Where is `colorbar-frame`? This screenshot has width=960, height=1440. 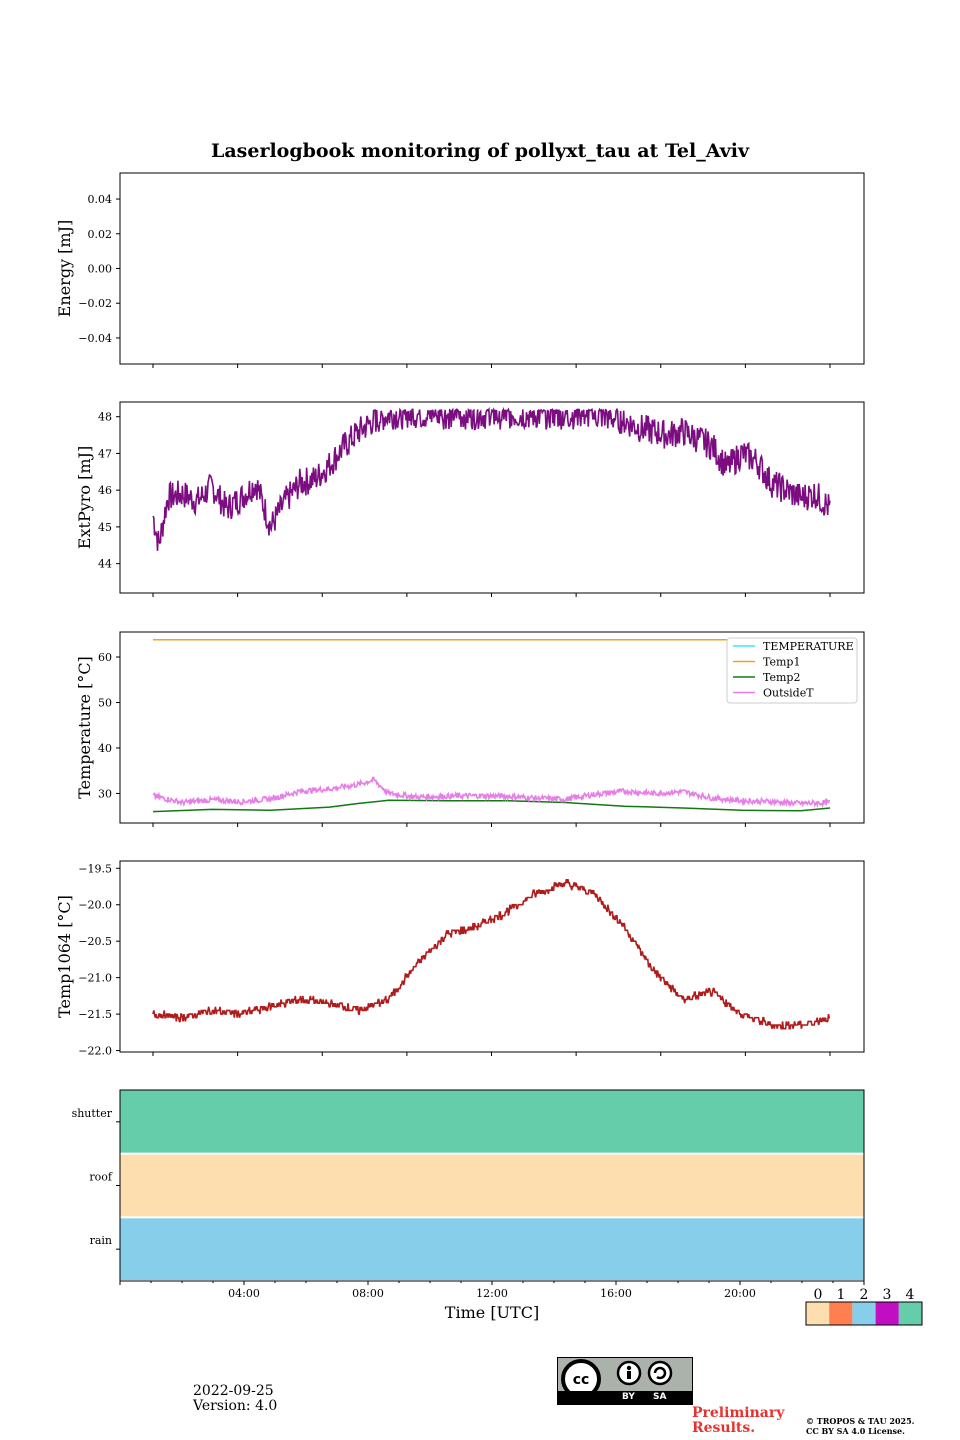
colorbar-frame is located at coordinates (864, 1313).